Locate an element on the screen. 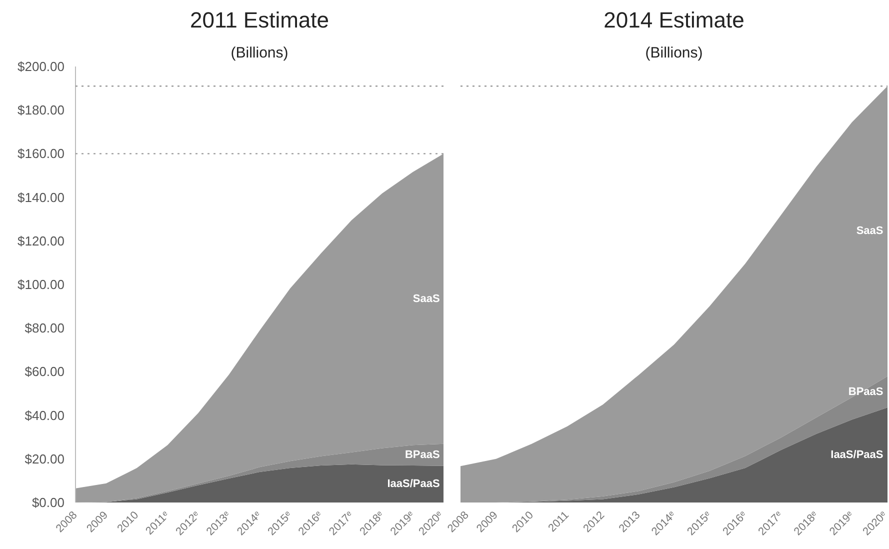 The height and width of the screenshot is (549, 889). chart-title: 2014 Estimate is located at coordinates (674, 20).